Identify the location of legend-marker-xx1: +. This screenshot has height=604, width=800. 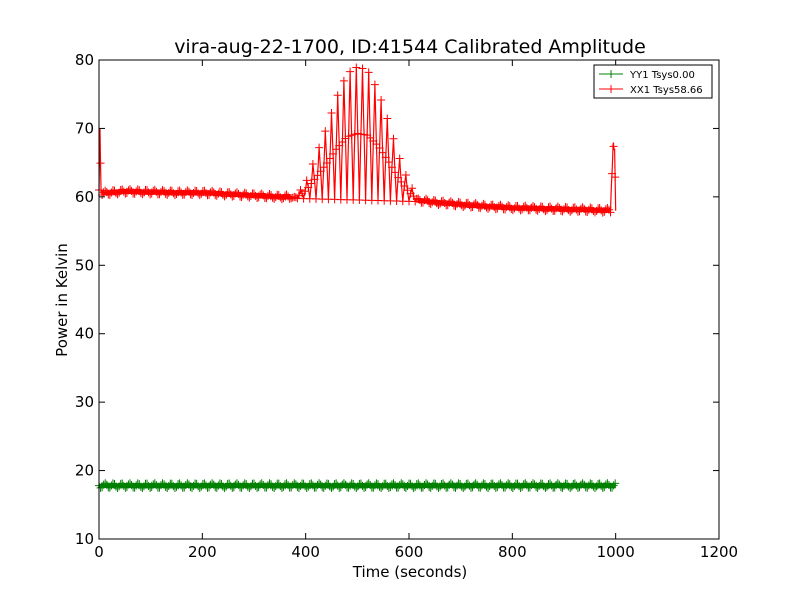
(611, 89).